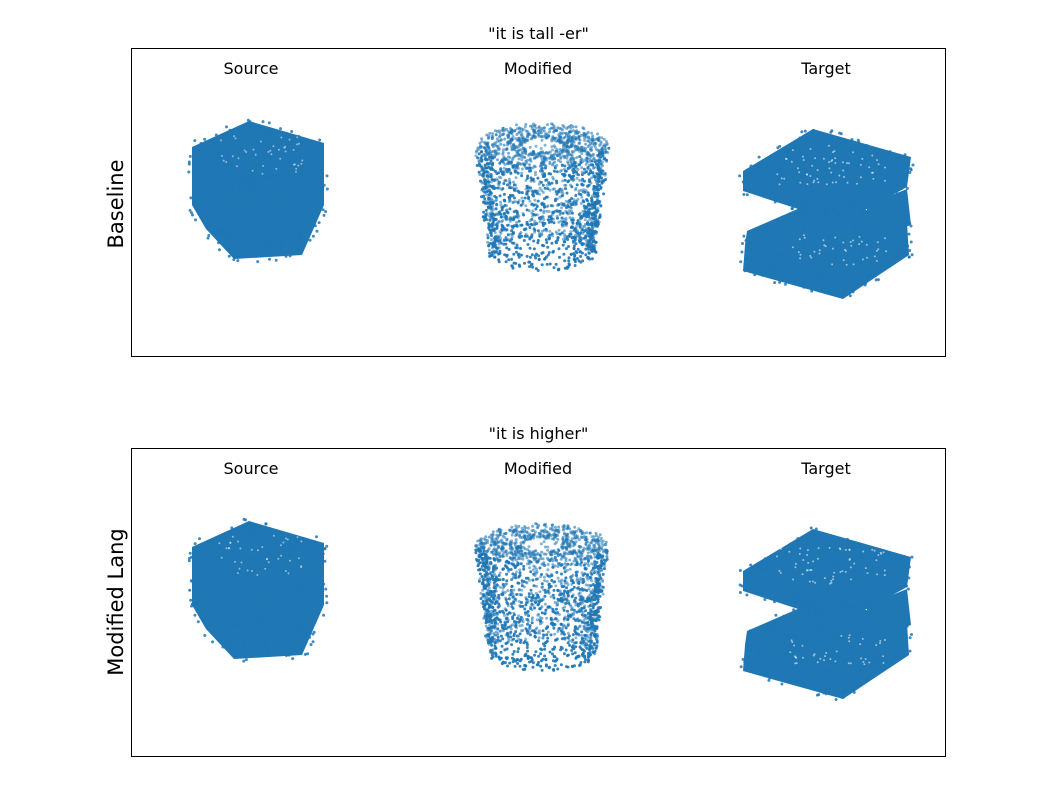 Image resolution: width=1050 pixels, height=800 pixels. Describe the element at coordinates (116, 602) in the screenshot. I see `row-label-modified-lang: Modified Lang` at that location.